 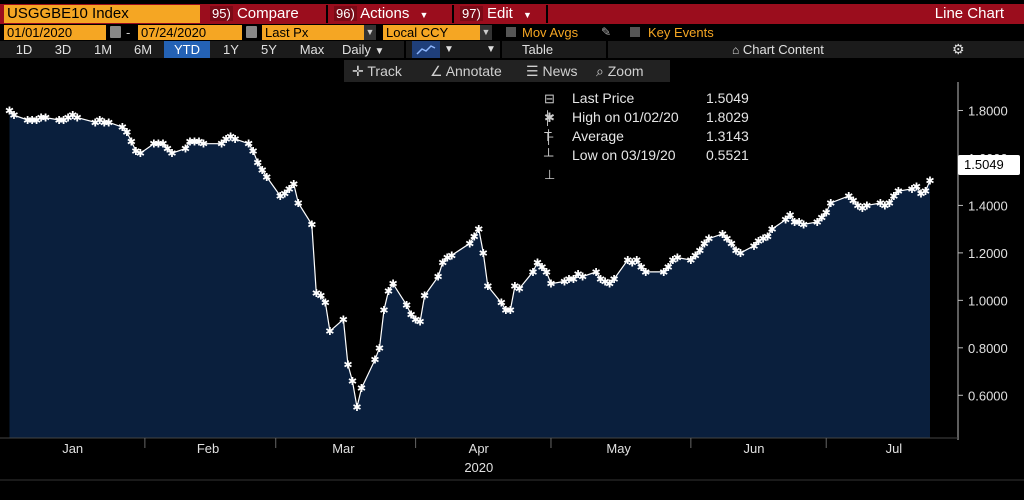 What do you see at coordinates (437, 32) in the screenshot?
I see `currency-select: Local CCY` at bounding box center [437, 32].